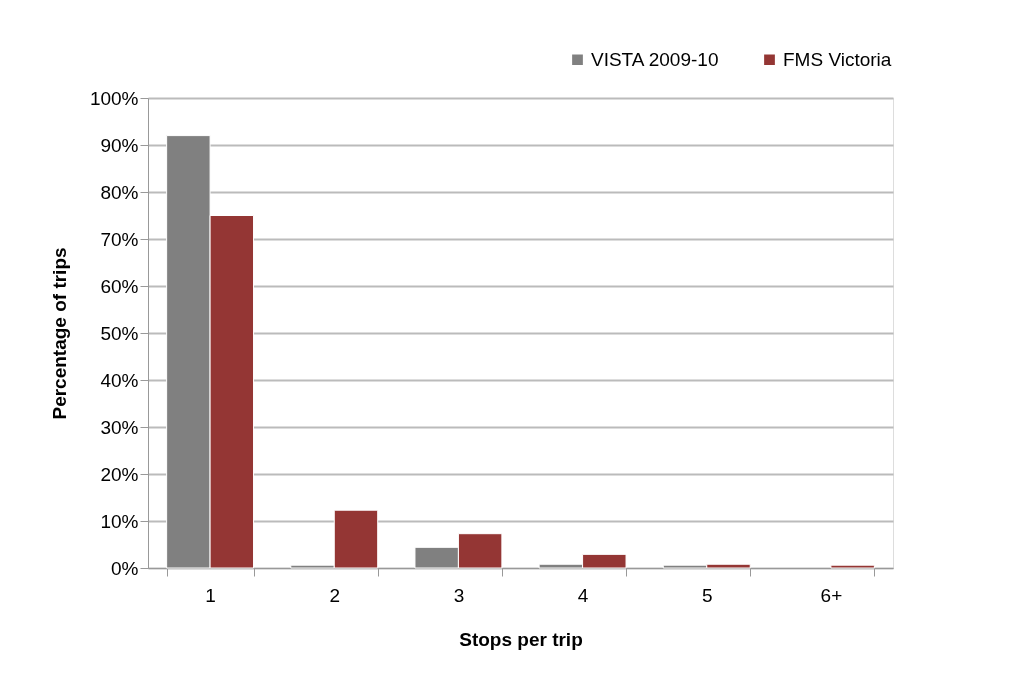 The width and height of the screenshot is (1023, 700). What do you see at coordinates (837, 59) in the screenshot?
I see `legend-label: FMS Victoria` at bounding box center [837, 59].